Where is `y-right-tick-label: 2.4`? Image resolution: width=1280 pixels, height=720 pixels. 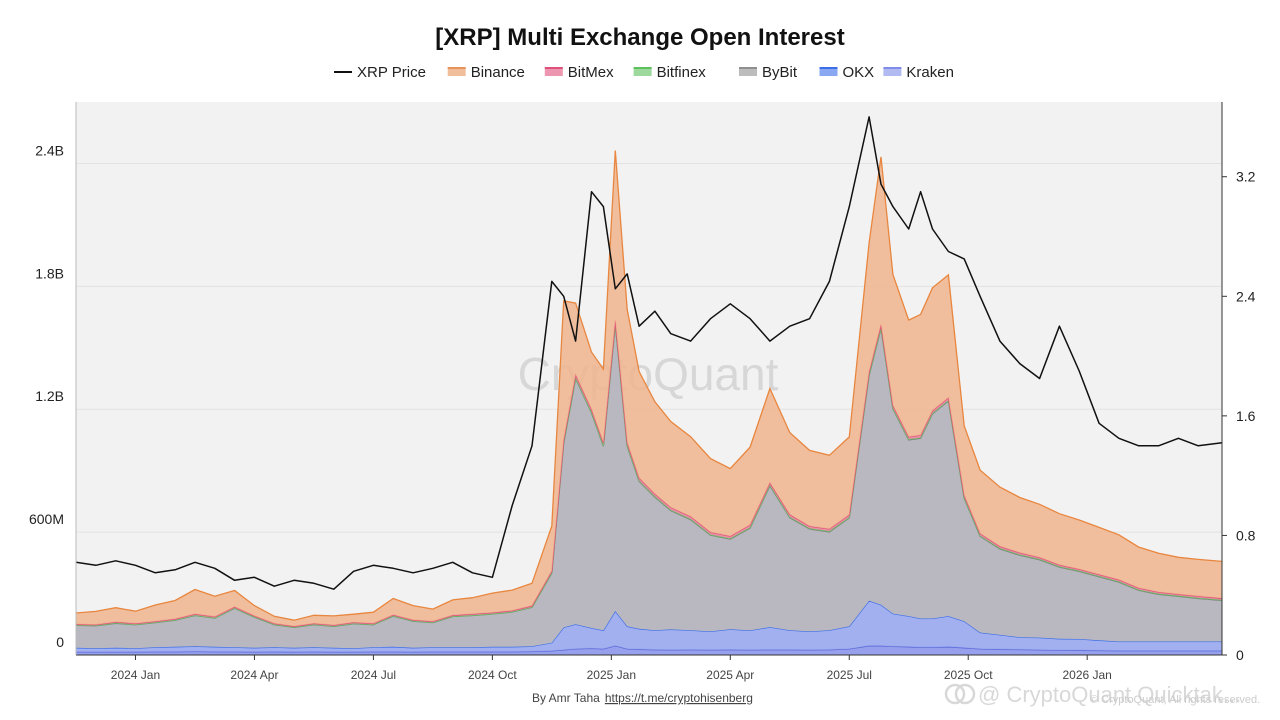 y-right-tick-label: 2.4 is located at coordinates (1246, 296).